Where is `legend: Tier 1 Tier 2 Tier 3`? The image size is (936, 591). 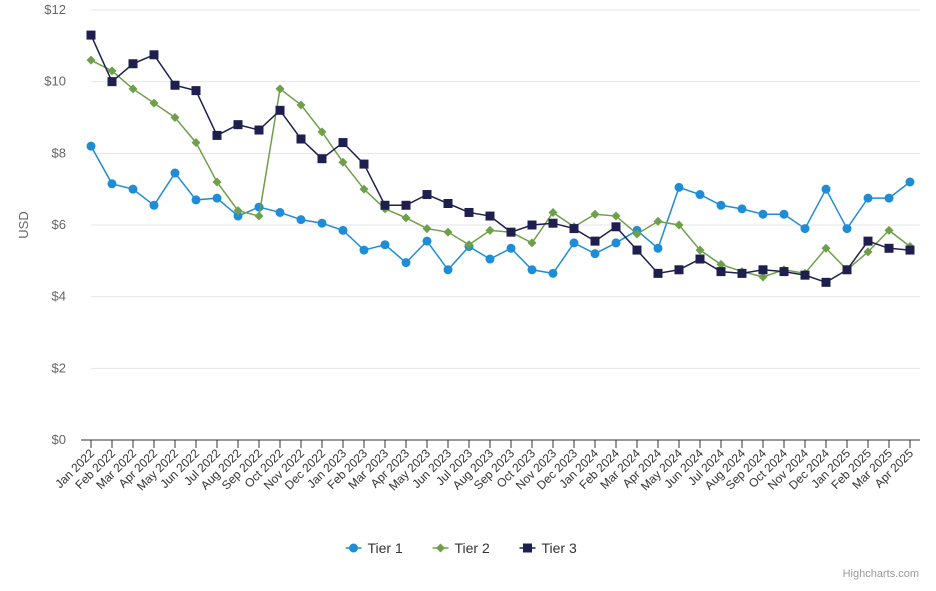 legend: Tier 1 Tier 2 Tier 3 is located at coordinates (461, 548).